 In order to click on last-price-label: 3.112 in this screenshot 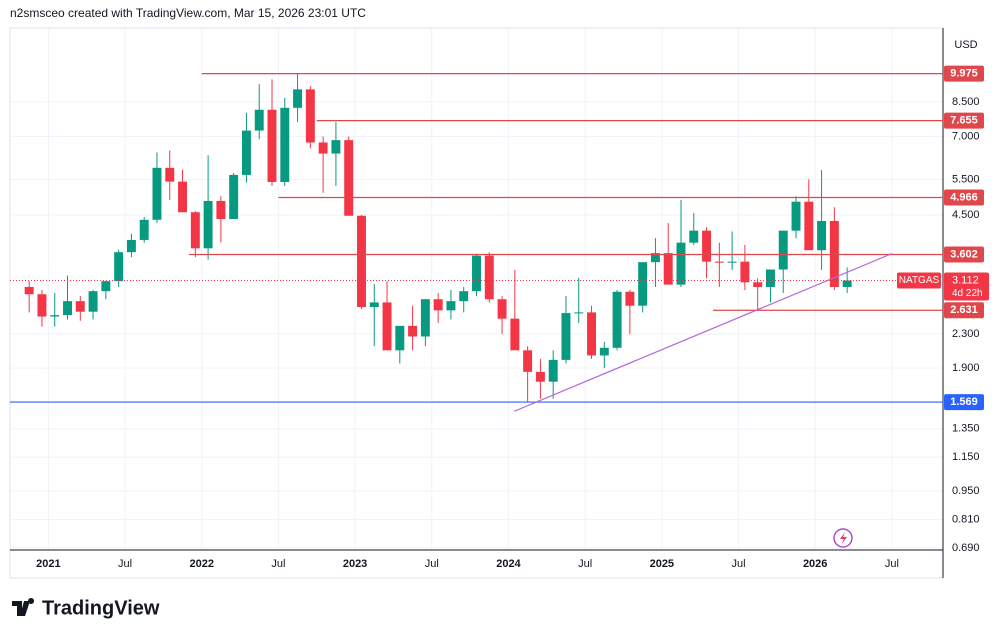, I will do `click(965, 280)`.